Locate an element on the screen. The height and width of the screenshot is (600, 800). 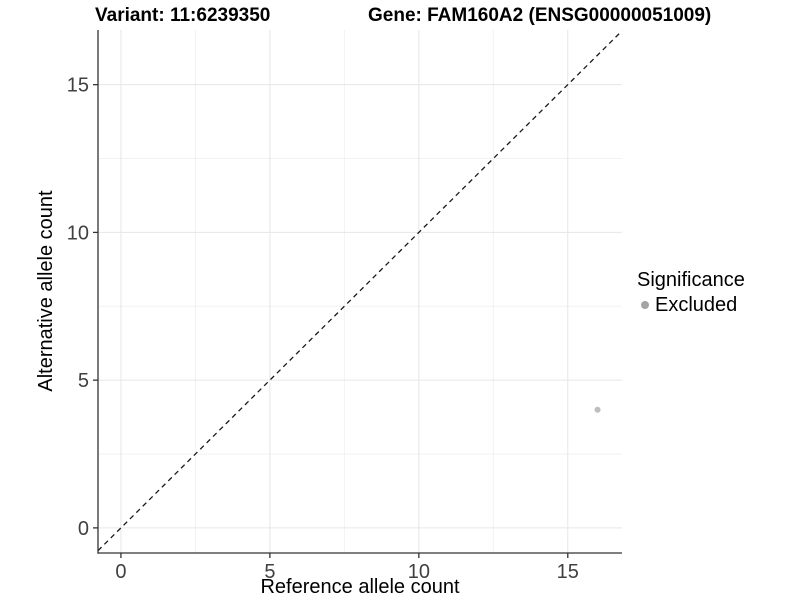
x-tick-label: 5 is located at coordinates (269, 572).